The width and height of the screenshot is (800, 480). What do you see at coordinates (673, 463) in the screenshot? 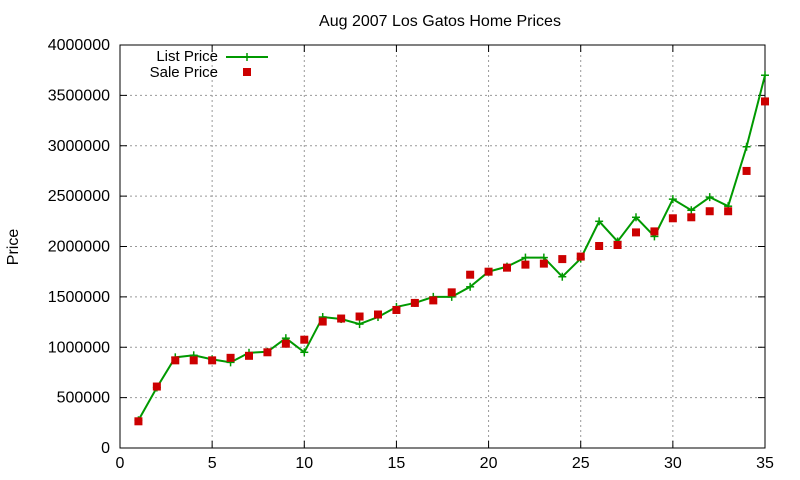
I see `x-tick-label: 30` at bounding box center [673, 463].